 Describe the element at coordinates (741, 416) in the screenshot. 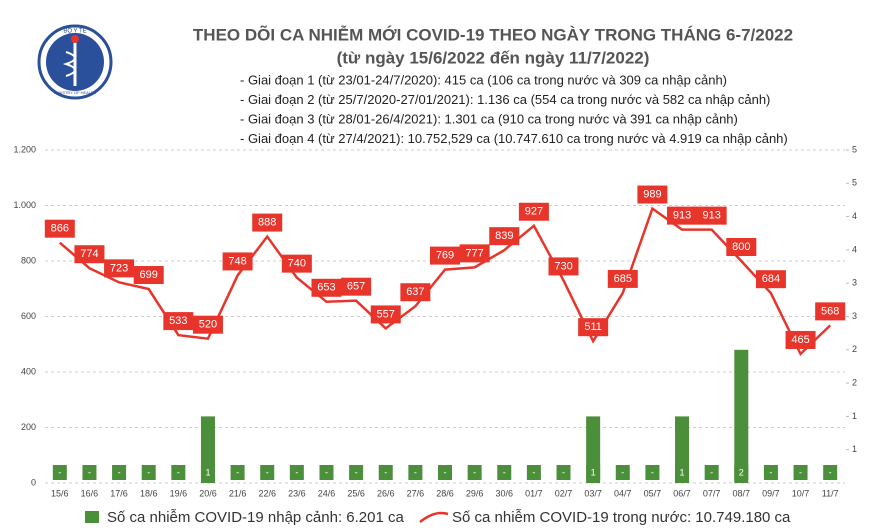

I see `bar` at that location.